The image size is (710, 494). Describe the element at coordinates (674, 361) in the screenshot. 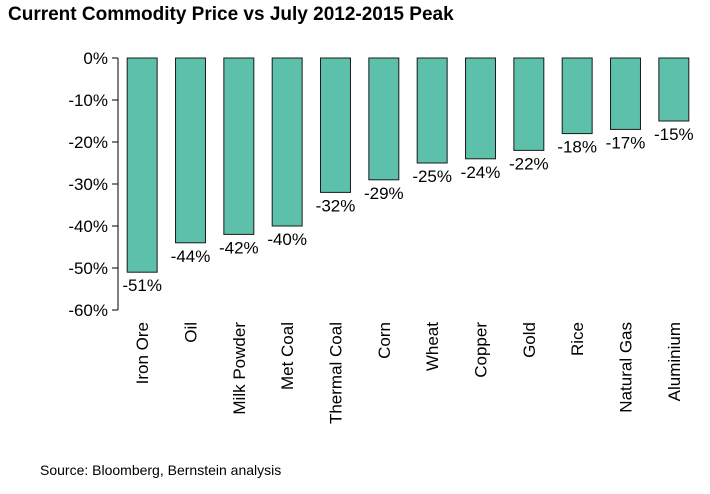

I see `category-label: Aluminium` at that location.